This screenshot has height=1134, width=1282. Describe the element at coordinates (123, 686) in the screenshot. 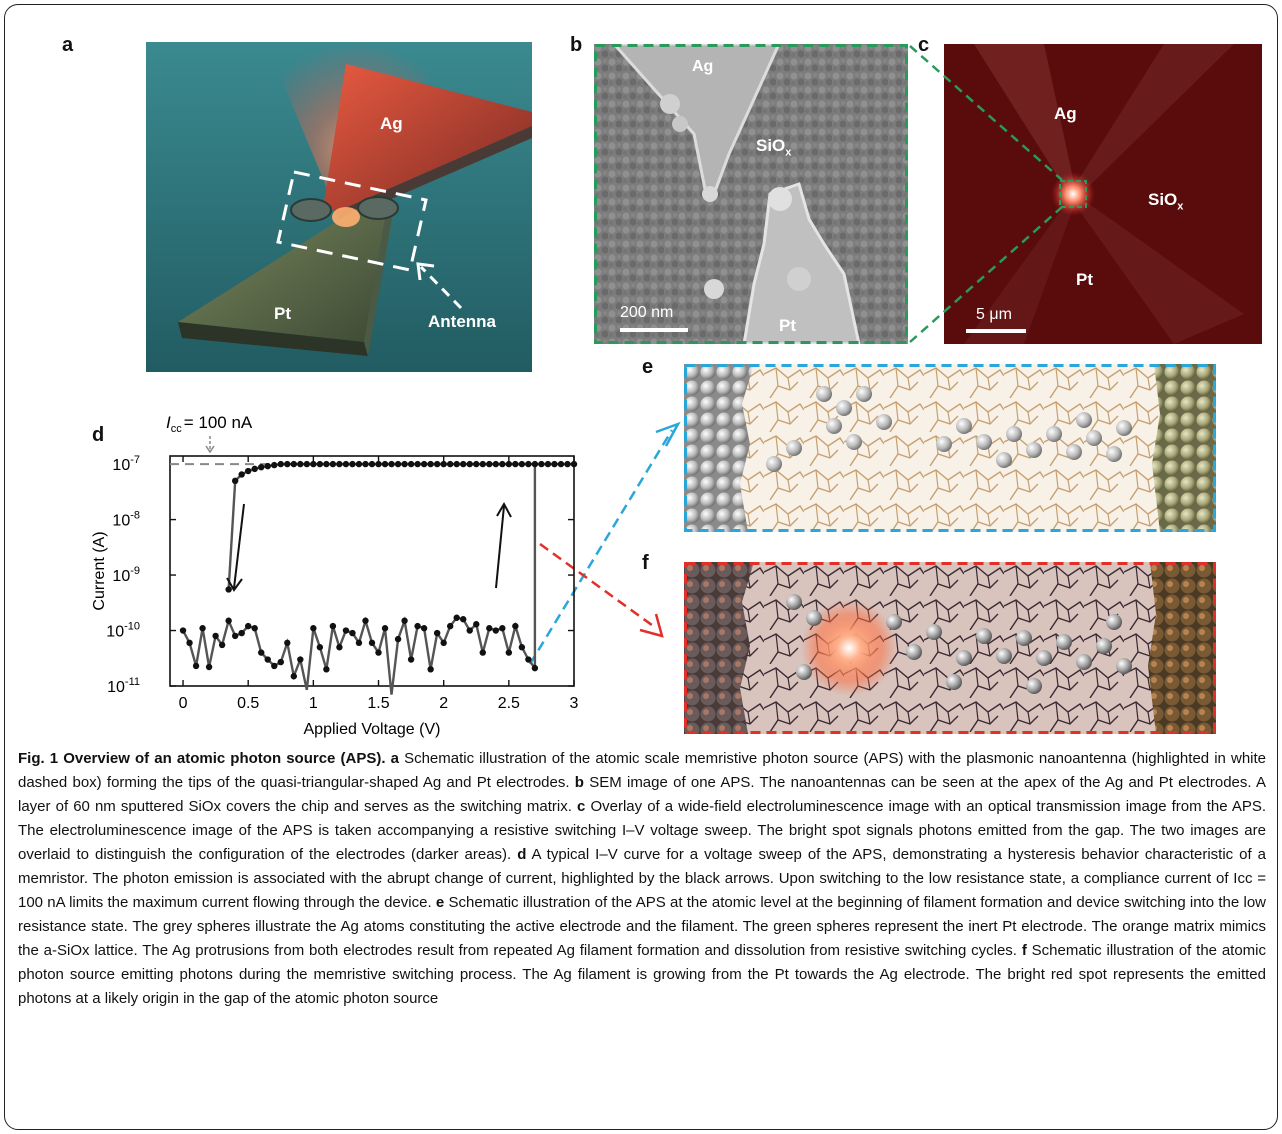

I see `y-tick-label: 10-11` at that location.